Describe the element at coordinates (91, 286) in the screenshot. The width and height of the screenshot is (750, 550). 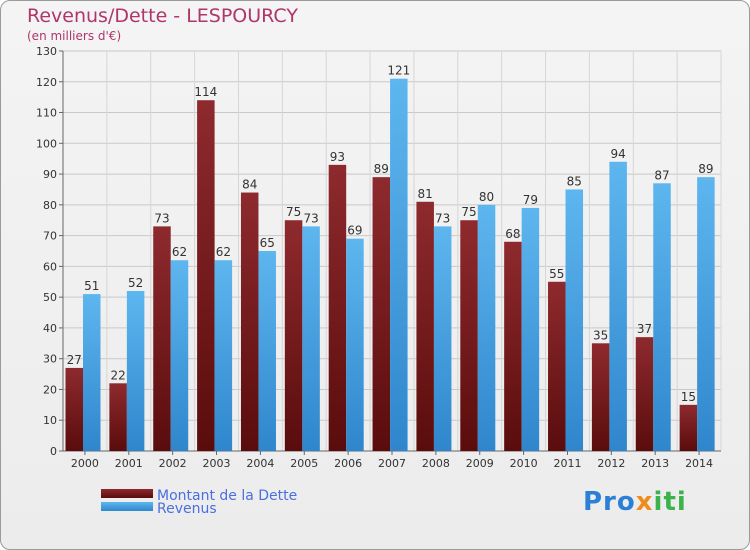
I see `bar-value-label: 51` at that location.